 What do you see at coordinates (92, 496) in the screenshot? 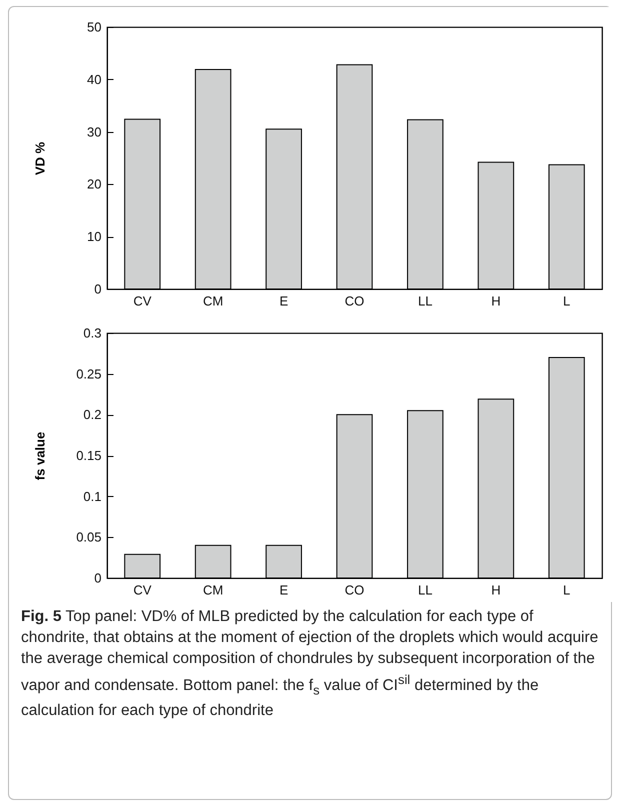
I see `y-tick-label: 0.1` at bounding box center [92, 496].